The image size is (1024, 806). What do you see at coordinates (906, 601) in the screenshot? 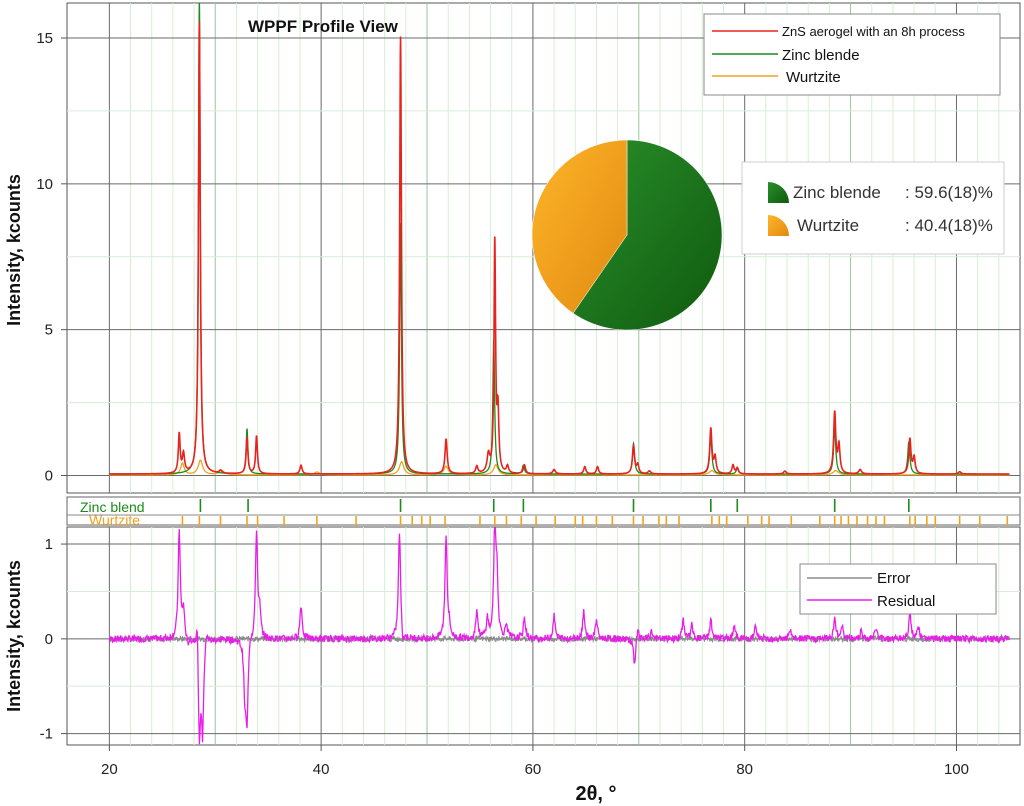
I see `legend-label-residual: Residual` at bounding box center [906, 601].